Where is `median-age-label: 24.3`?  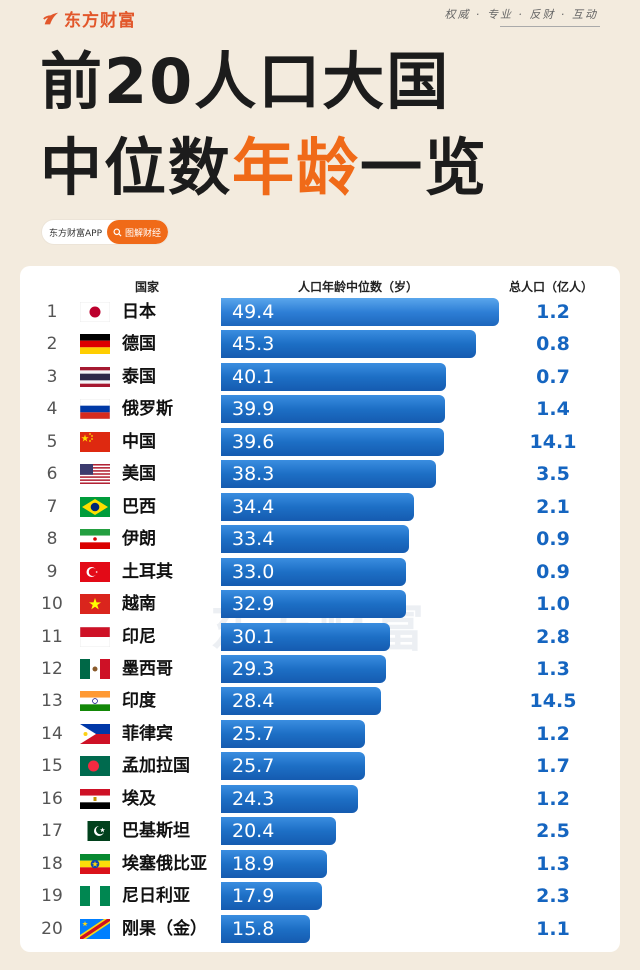 median-age-label: 24.3 is located at coordinates (253, 798).